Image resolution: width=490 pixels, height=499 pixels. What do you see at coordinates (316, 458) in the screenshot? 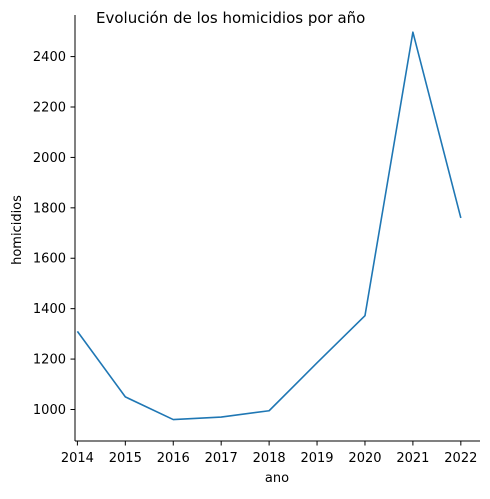
I see `x-tick-label: 2019` at bounding box center [316, 458].